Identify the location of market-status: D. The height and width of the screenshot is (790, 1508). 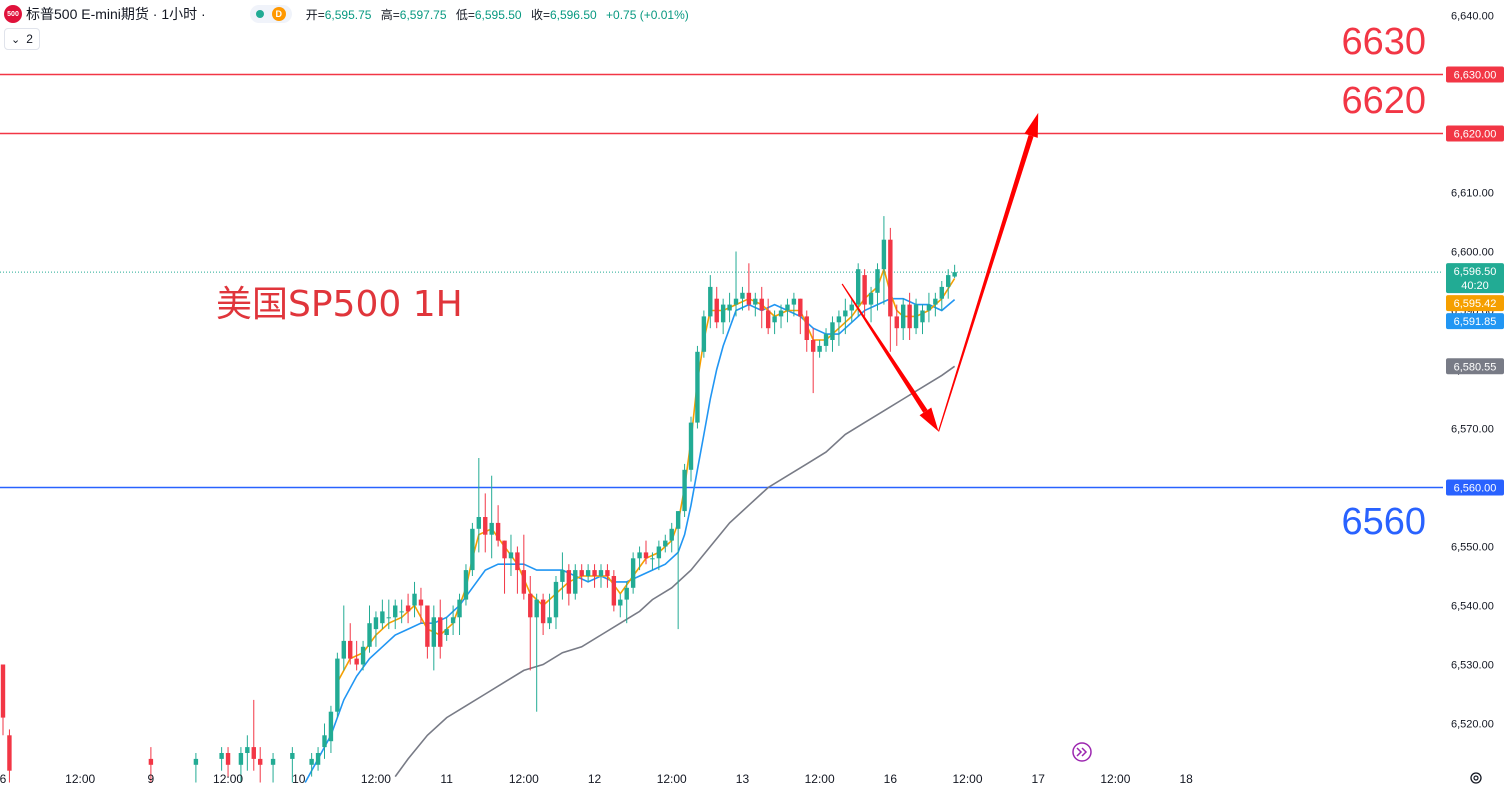
(270, 14).